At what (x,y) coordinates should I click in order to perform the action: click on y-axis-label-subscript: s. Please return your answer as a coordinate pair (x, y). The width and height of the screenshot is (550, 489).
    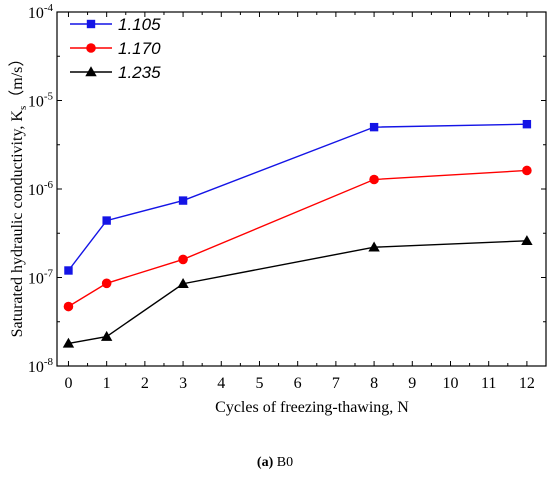
    Looking at the image, I should click on (23, 108).